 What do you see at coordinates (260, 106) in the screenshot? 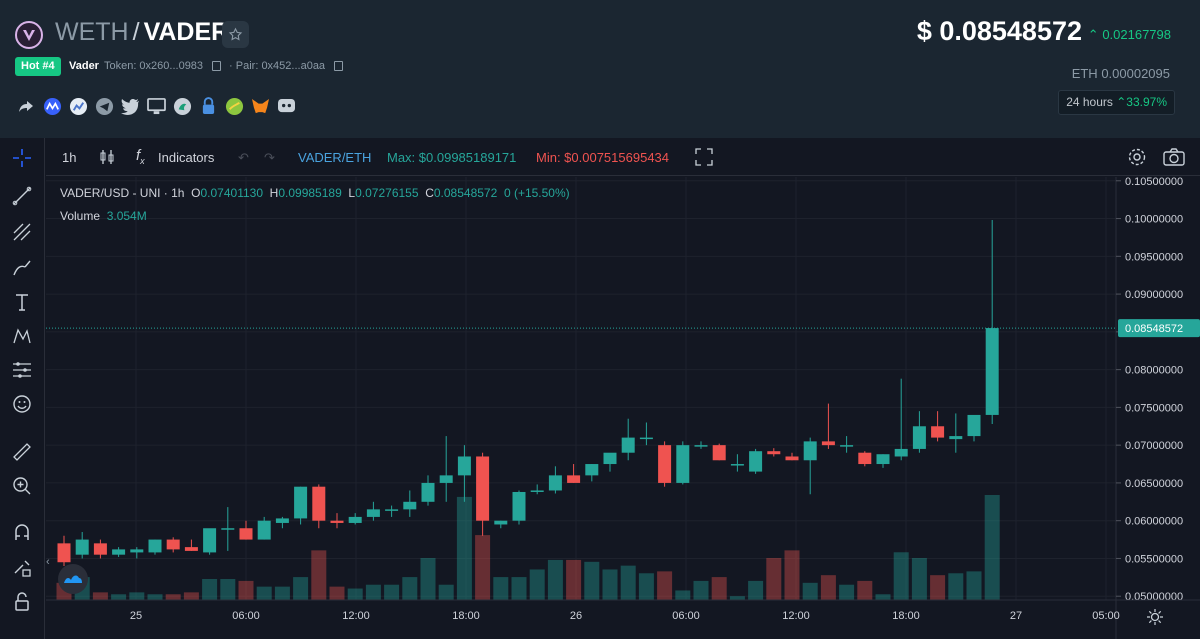
I see `metamask-icon` at bounding box center [260, 106].